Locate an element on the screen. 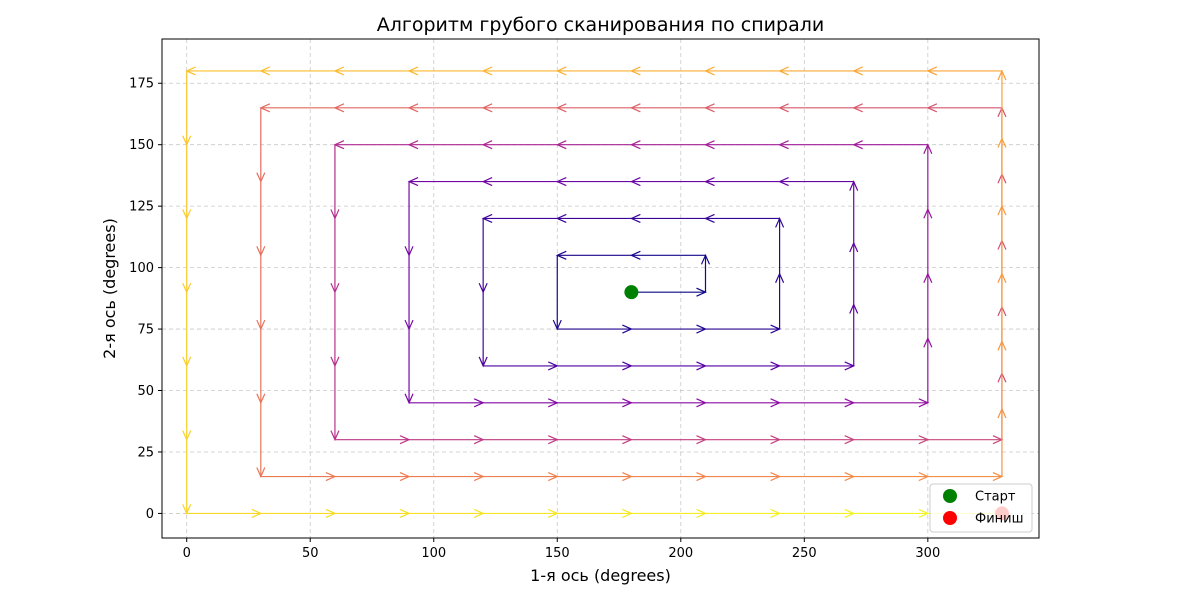 Image resolution: width=1200 pixels, height=600 pixels. x-tick-label: 100 is located at coordinates (433, 553).